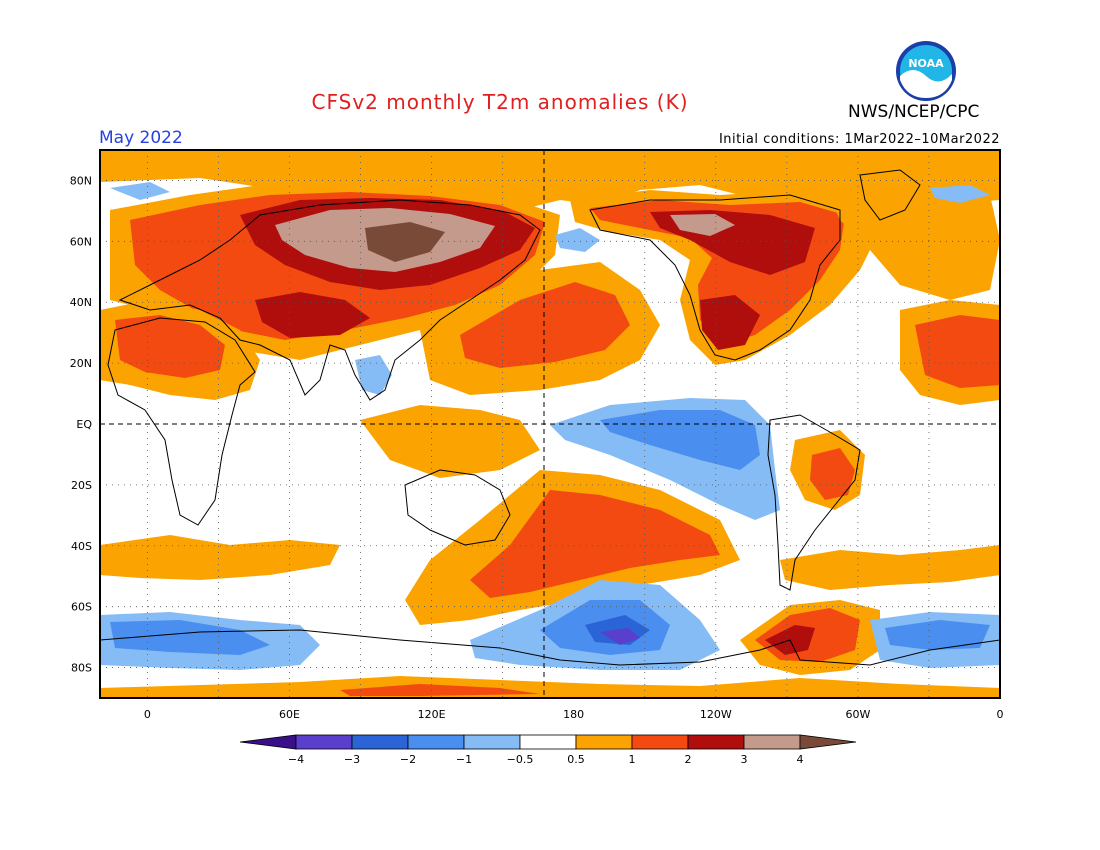 The width and height of the screenshot is (1100, 850). I want to click on forecast-month: May 2022, so click(141, 138).